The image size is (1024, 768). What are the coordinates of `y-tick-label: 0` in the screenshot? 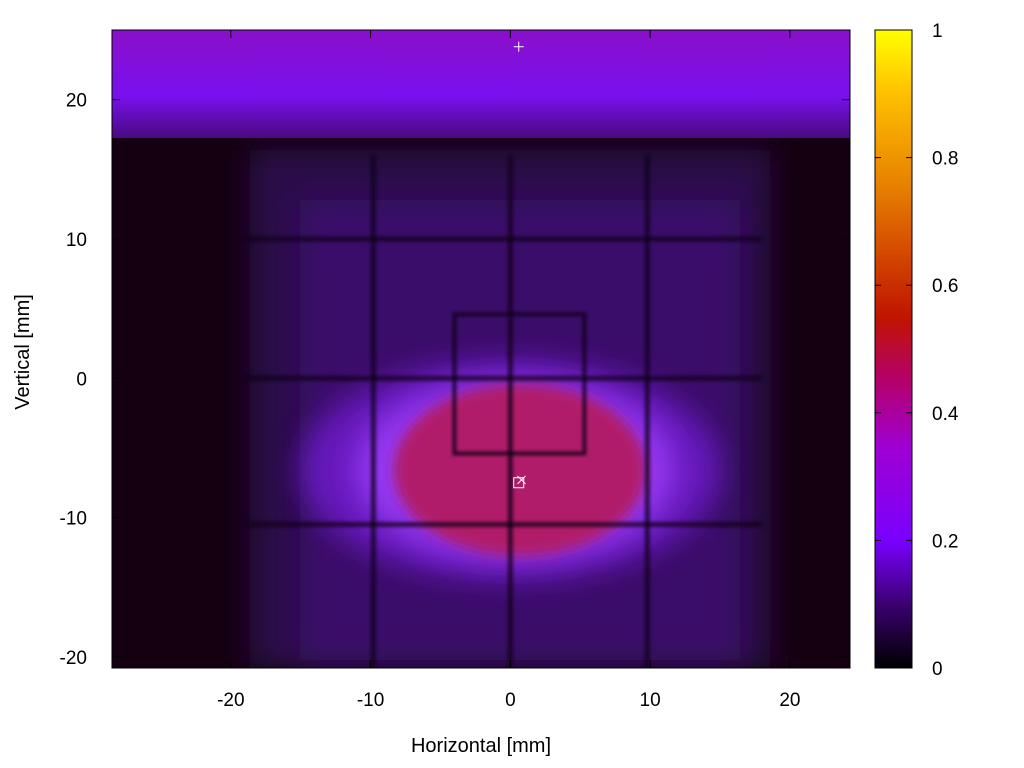 It's located at (81, 379).